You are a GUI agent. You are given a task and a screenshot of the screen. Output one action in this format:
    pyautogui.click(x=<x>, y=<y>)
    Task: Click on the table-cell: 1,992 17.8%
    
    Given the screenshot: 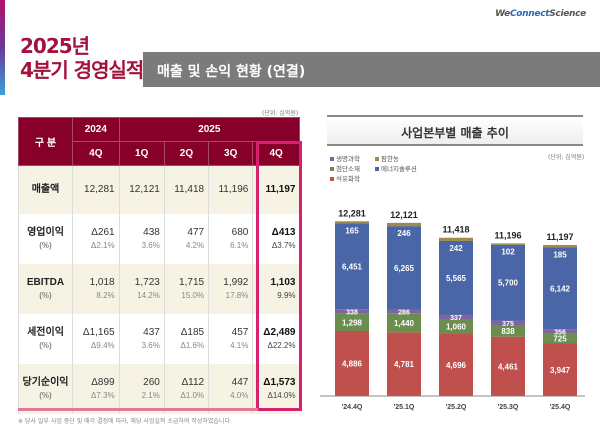 What is the action you would take?
    pyautogui.click(x=230, y=288)
    